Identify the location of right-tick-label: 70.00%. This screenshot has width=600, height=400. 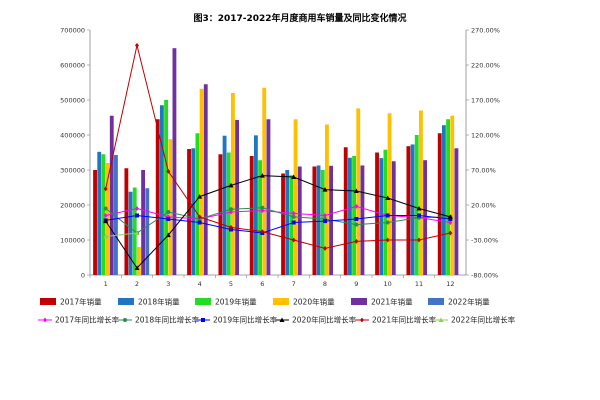
(483, 170).